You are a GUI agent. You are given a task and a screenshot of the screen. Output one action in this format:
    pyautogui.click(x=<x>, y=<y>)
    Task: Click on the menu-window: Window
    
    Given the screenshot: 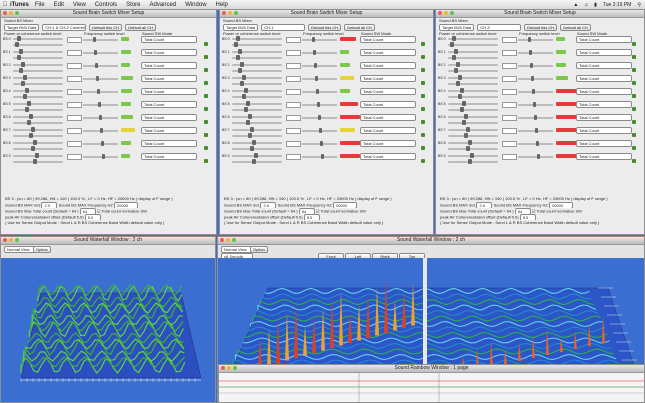 What is the action you would take?
    pyautogui.click(x=196, y=4)
    